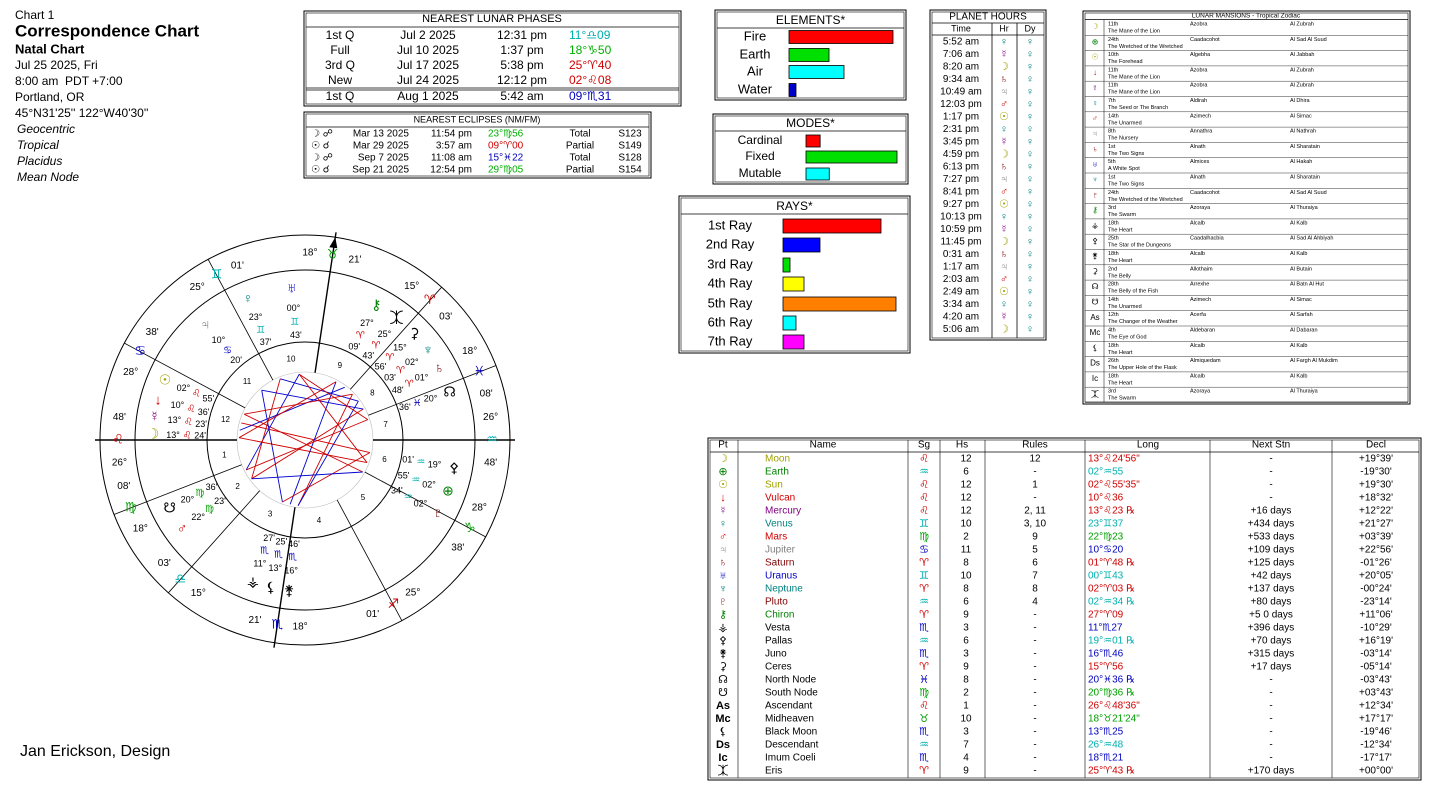 The height and width of the screenshot is (789, 1437). Describe the element at coordinates (394, 603) in the screenshot. I see `cusp-sign: ♐` at that location.